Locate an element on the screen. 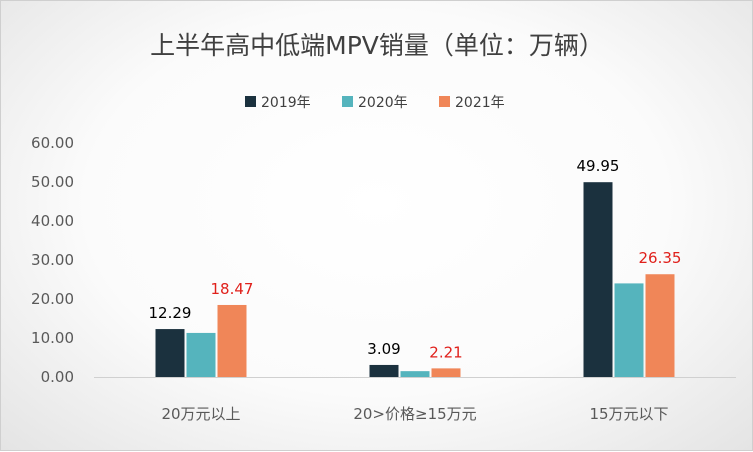  legend: 2019年 2020年 2021年 is located at coordinates (375, 103).